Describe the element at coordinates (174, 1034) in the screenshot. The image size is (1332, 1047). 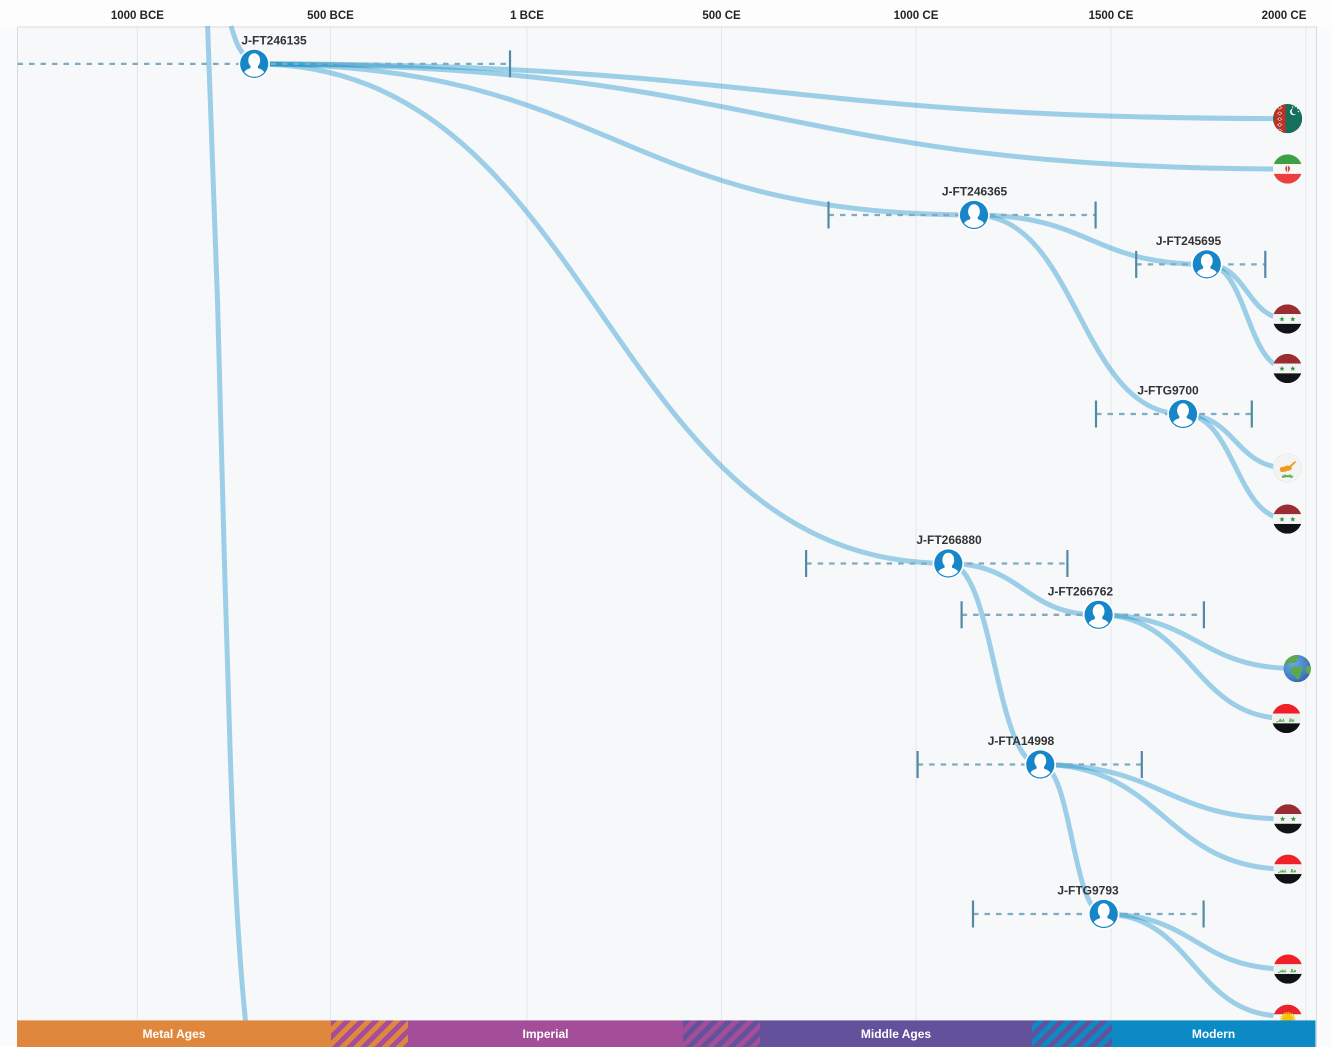
I see `svg-text: Metal Ages` at that location.